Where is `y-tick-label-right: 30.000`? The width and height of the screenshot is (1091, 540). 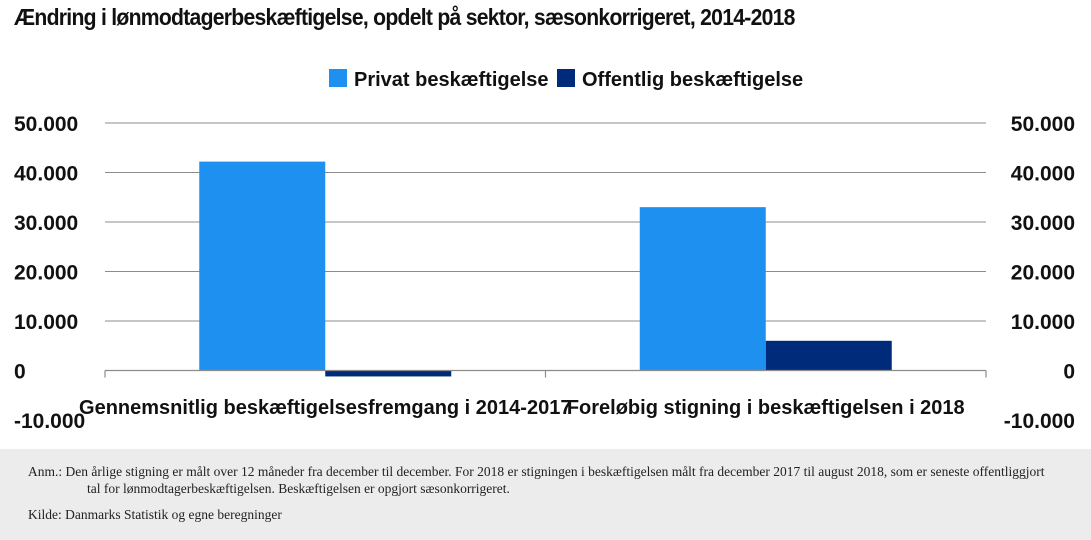 y-tick-label-right: 30.000 is located at coordinates (1043, 223).